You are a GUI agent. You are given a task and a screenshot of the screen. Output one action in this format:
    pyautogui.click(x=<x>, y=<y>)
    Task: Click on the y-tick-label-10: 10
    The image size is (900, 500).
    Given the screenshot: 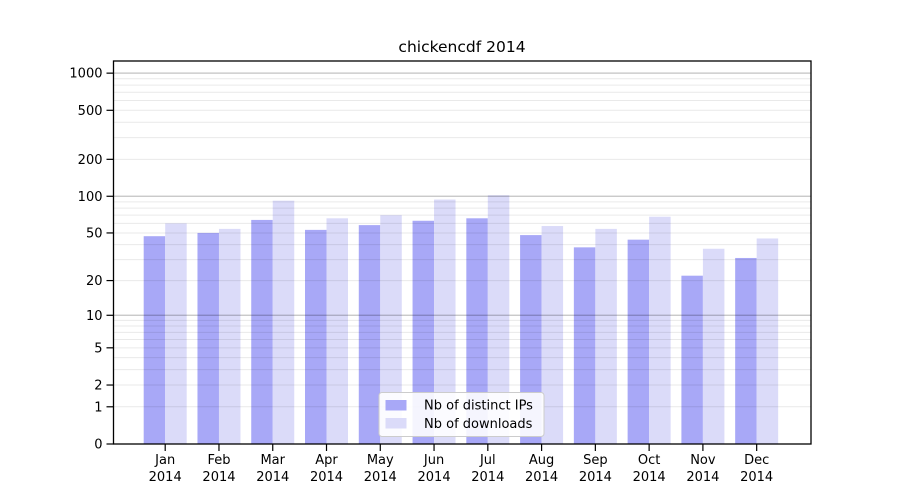 What is the action you would take?
    pyautogui.click(x=94, y=316)
    